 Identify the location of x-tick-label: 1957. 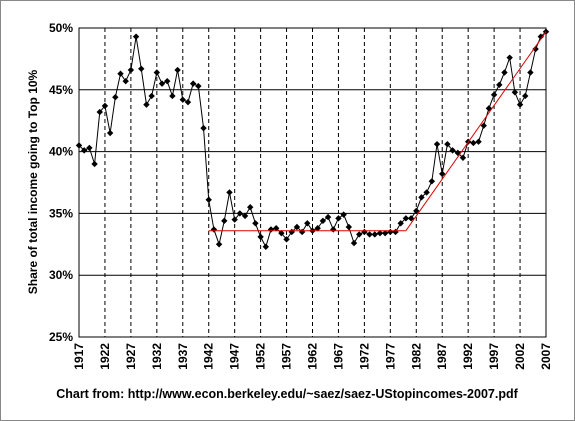
(287, 356).